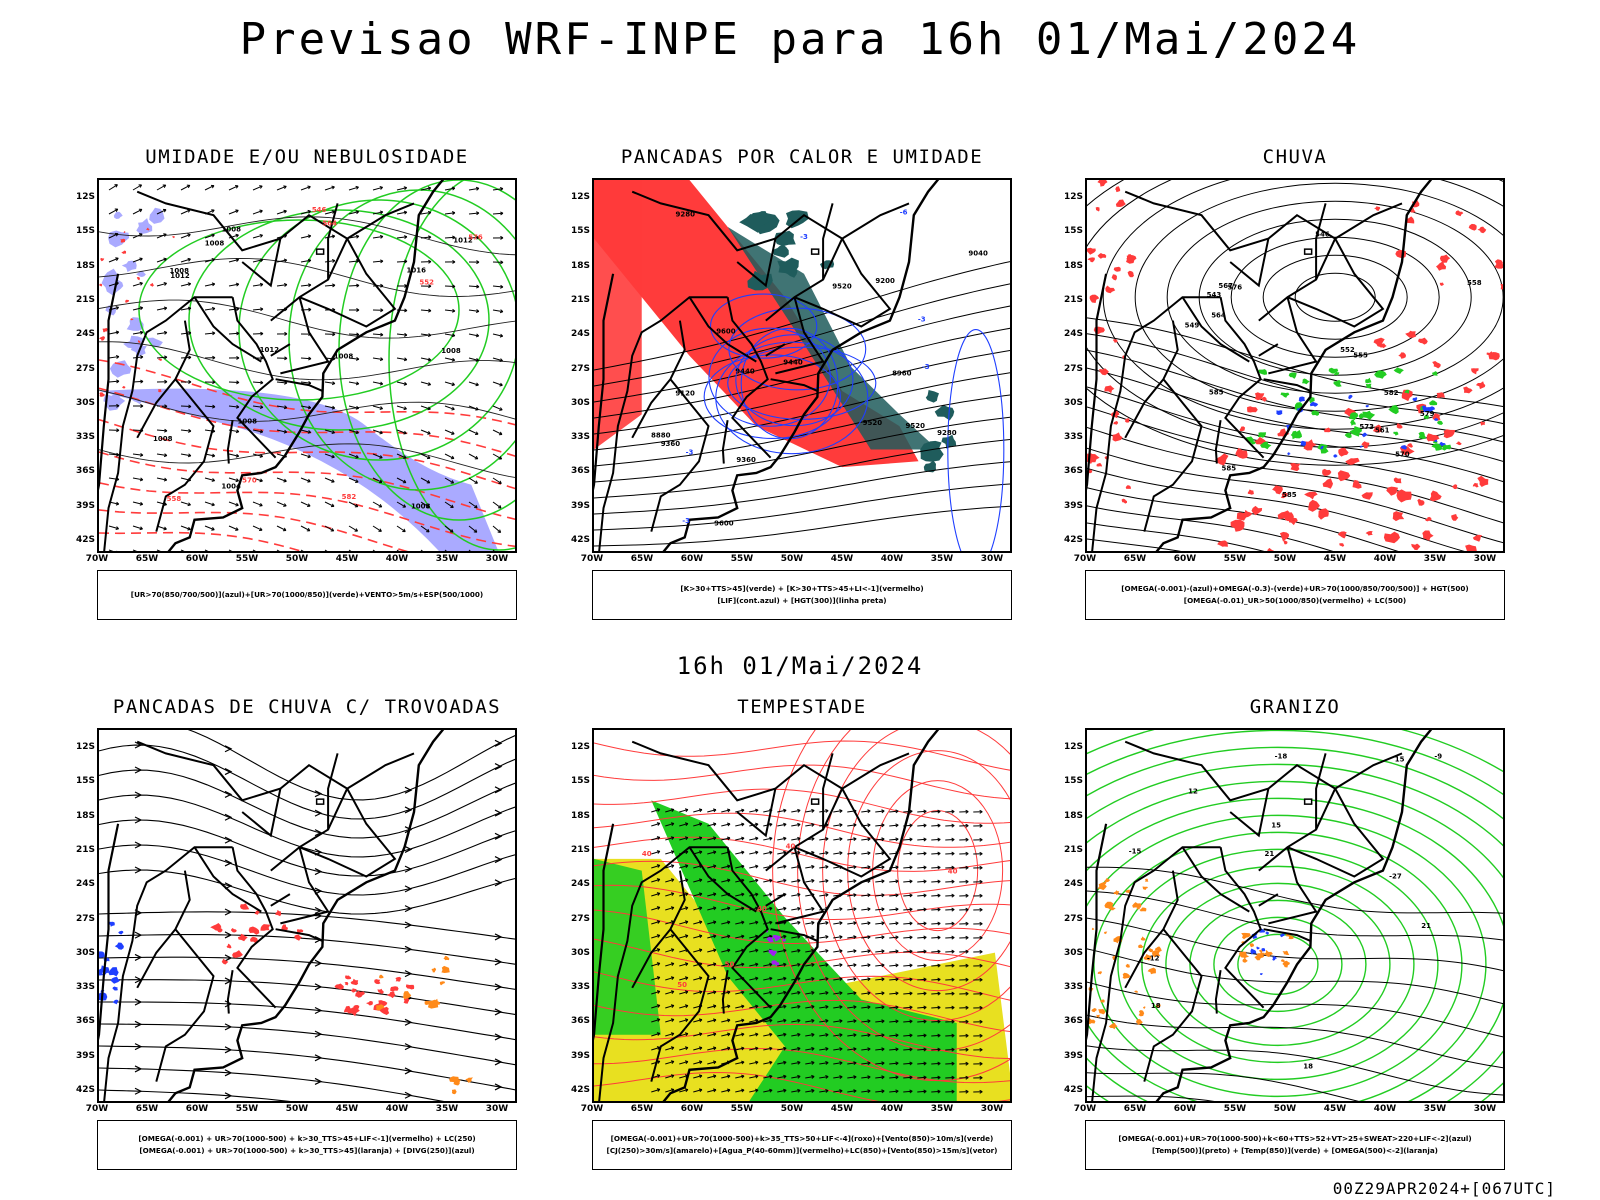 The width and height of the screenshot is (1600, 1200). What do you see at coordinates (1295, 944) in the screenshot?
I see `temperature-500-contour` at bounding box center [1295, 944].